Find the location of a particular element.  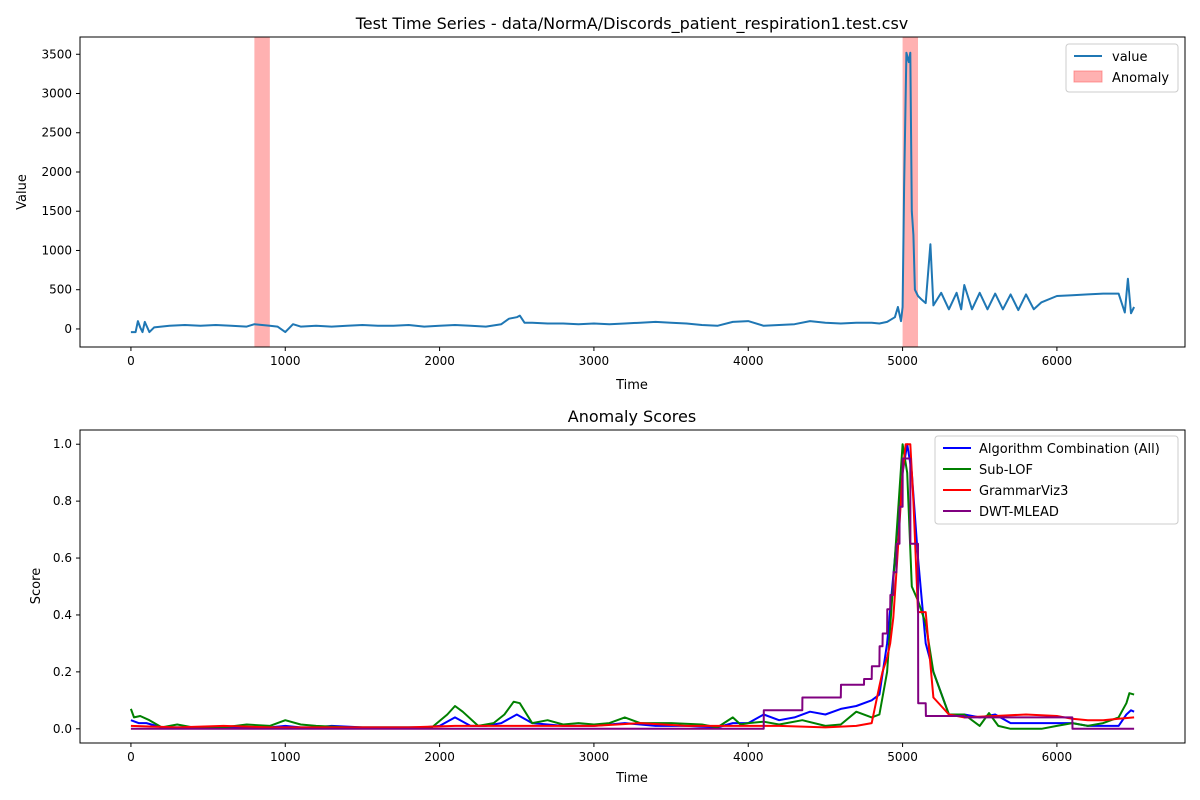

top-x-ticks: 0 1000 2000 3000 4000 5000 6000 is located at coordinates (599, 357).